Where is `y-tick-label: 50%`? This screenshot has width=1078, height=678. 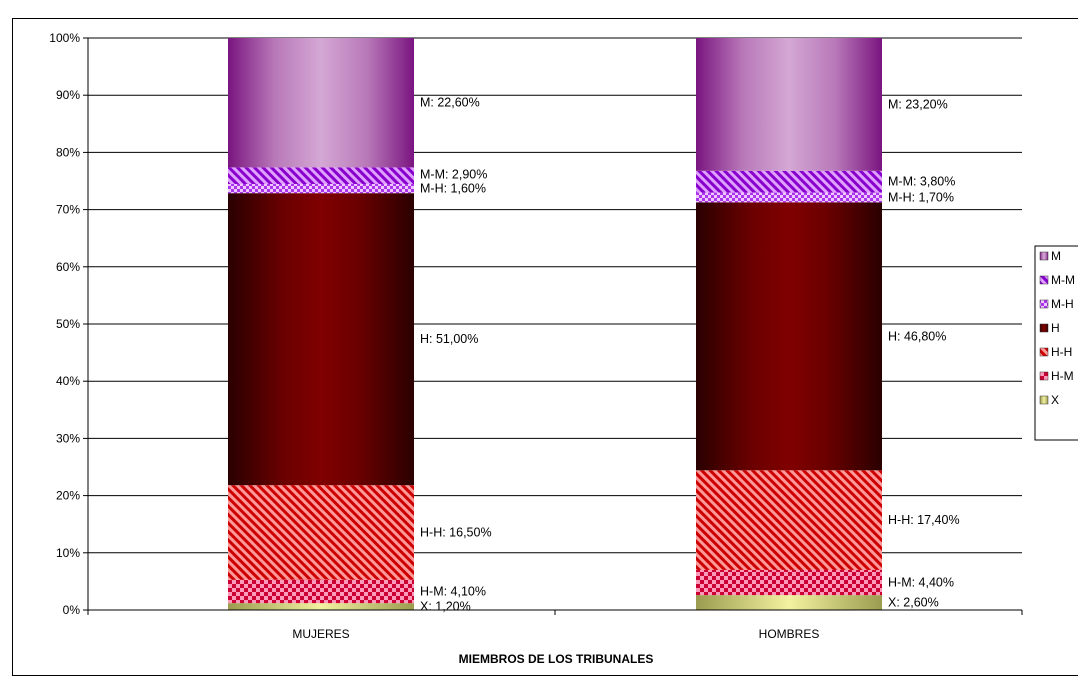 y-tick-label: 50% is located at coordinates (68, 324).